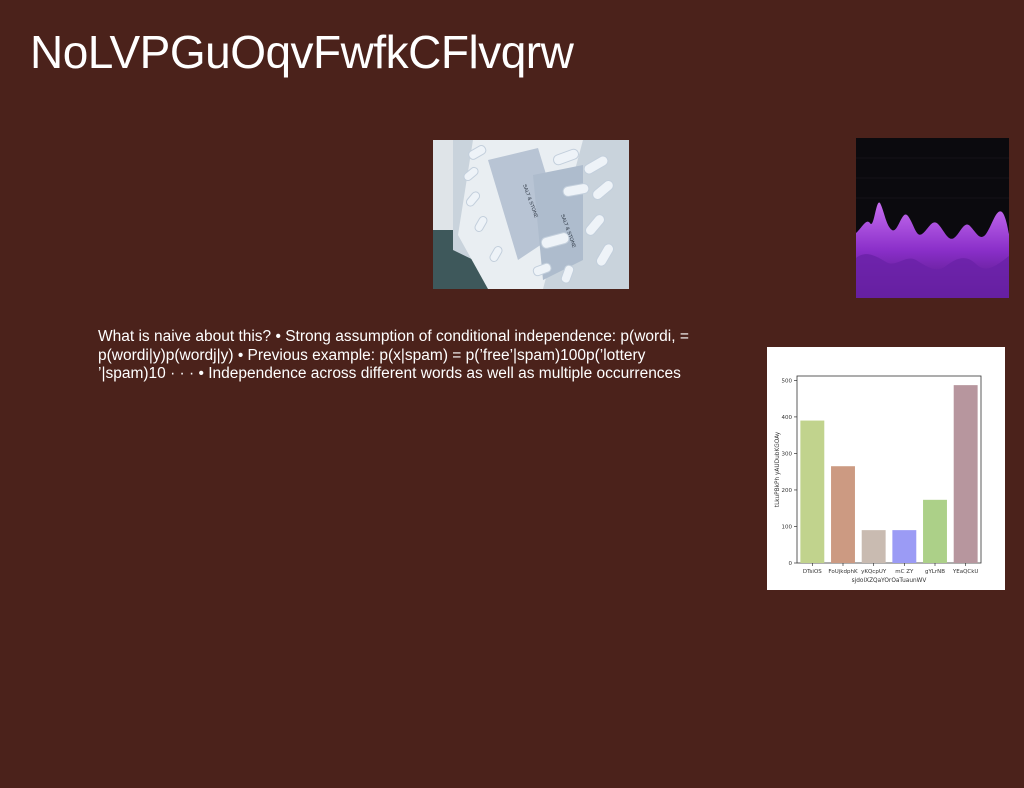  What do you see at coordinates (904, 572) in the screenshot?
I see `x-tick-label: mC ZY` at bounding box center [904, 572].